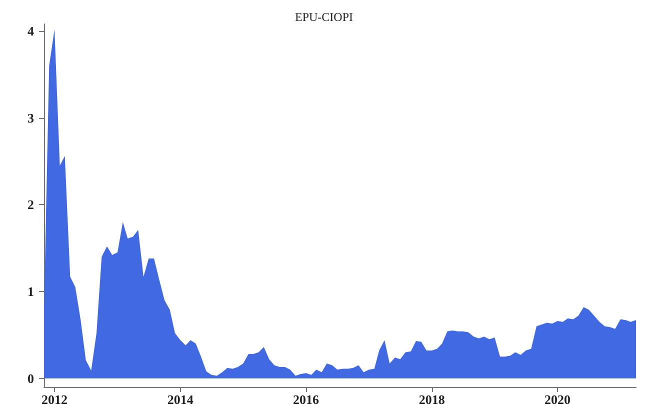  Describe the element at coordinates (557, 399) in the screenshot. I see `x-tick-label: 2020` at that location.